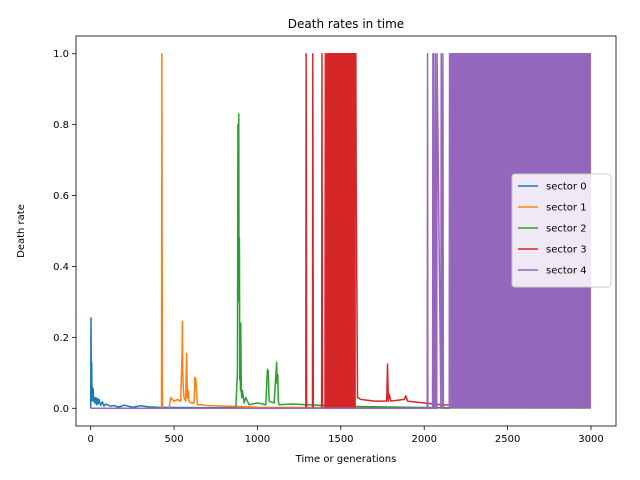 The width and height of the screenshot is (640, 480). I want to click on x-tick-label: 500, so click(174, 439).